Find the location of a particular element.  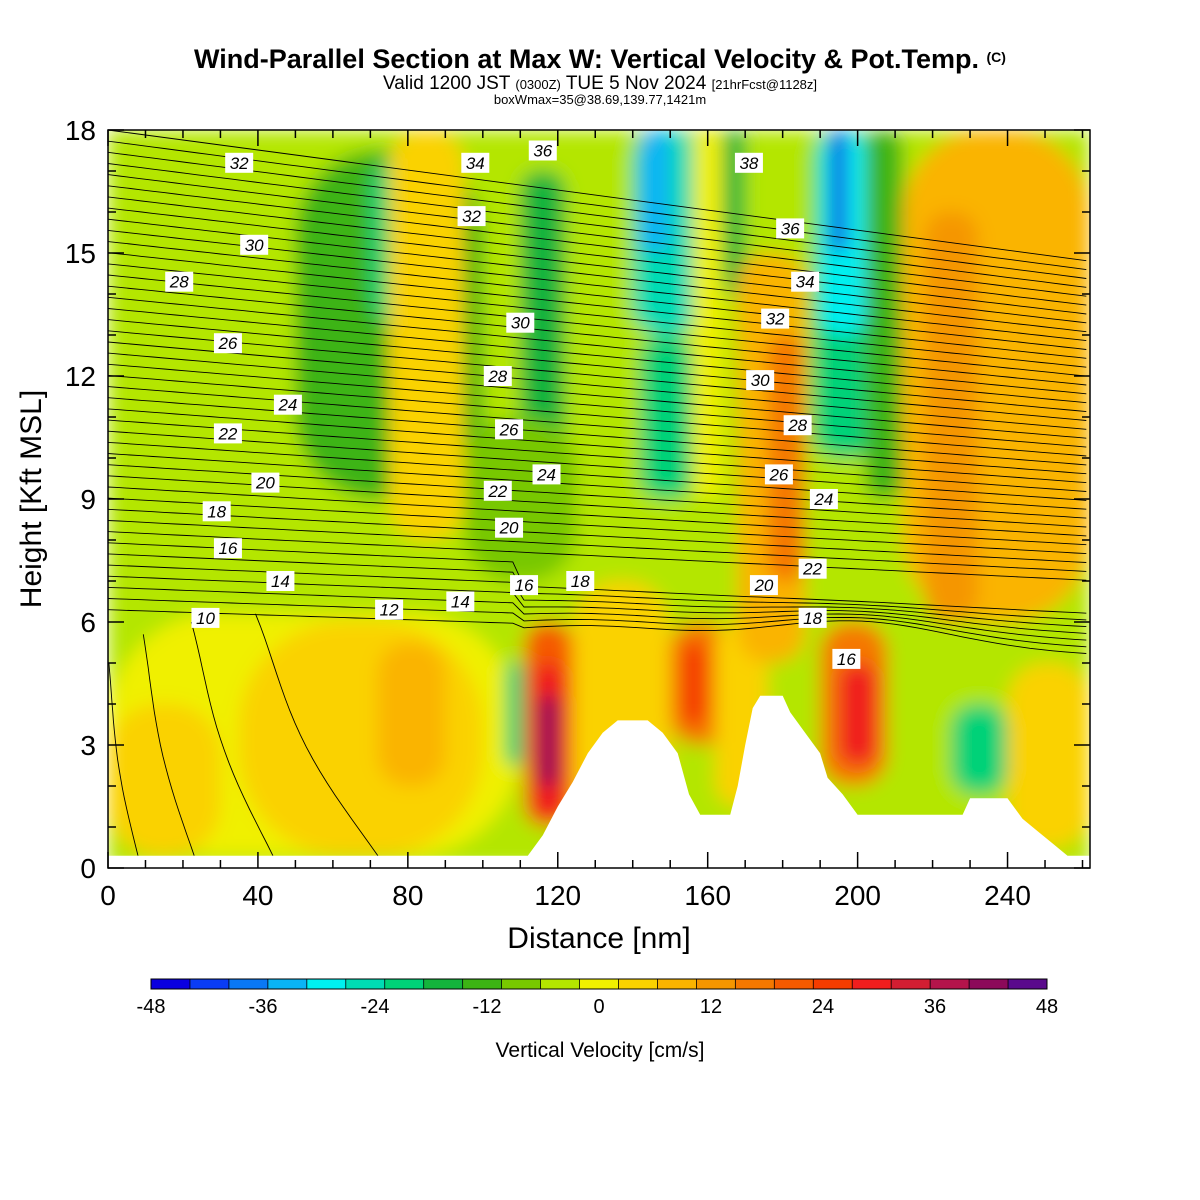

contour-label: 36 is located at coordinates (542, 150).